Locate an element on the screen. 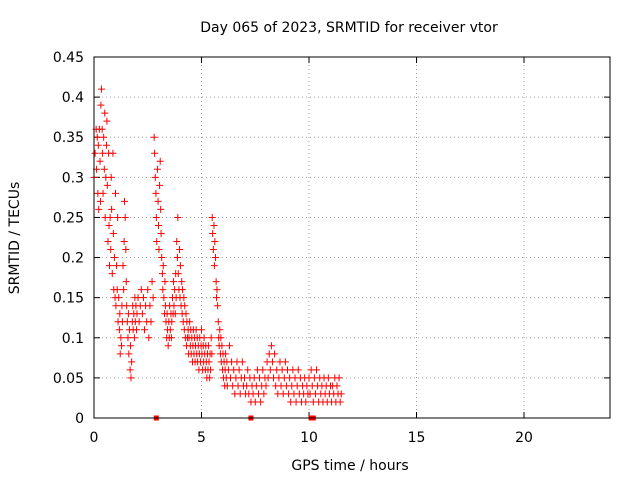 The image size is (640, 480). x-tick-label: 10 is located at coordinates (309, 438).